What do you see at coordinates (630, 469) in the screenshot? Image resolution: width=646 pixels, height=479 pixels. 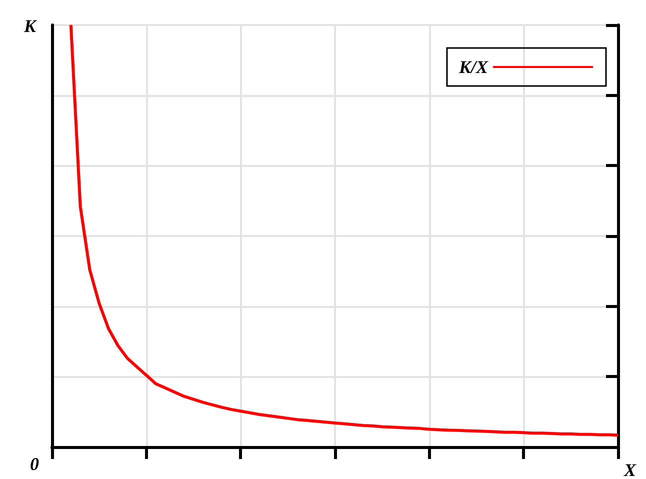 I see `x-axis-title: X` at bounding box center [630, 469].